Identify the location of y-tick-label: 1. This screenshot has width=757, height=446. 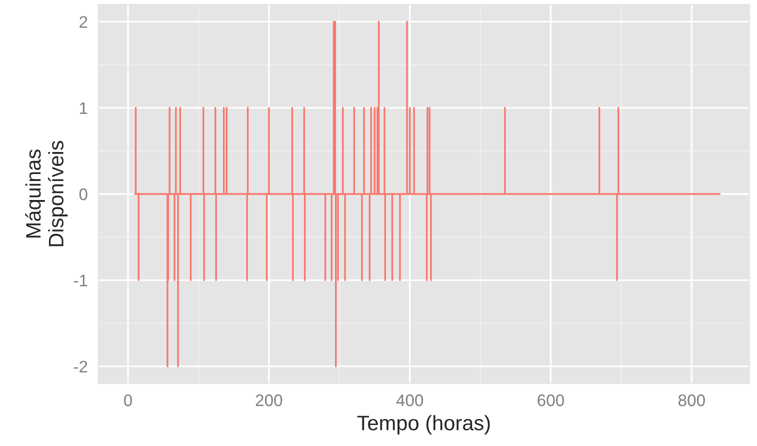
(84, 108).